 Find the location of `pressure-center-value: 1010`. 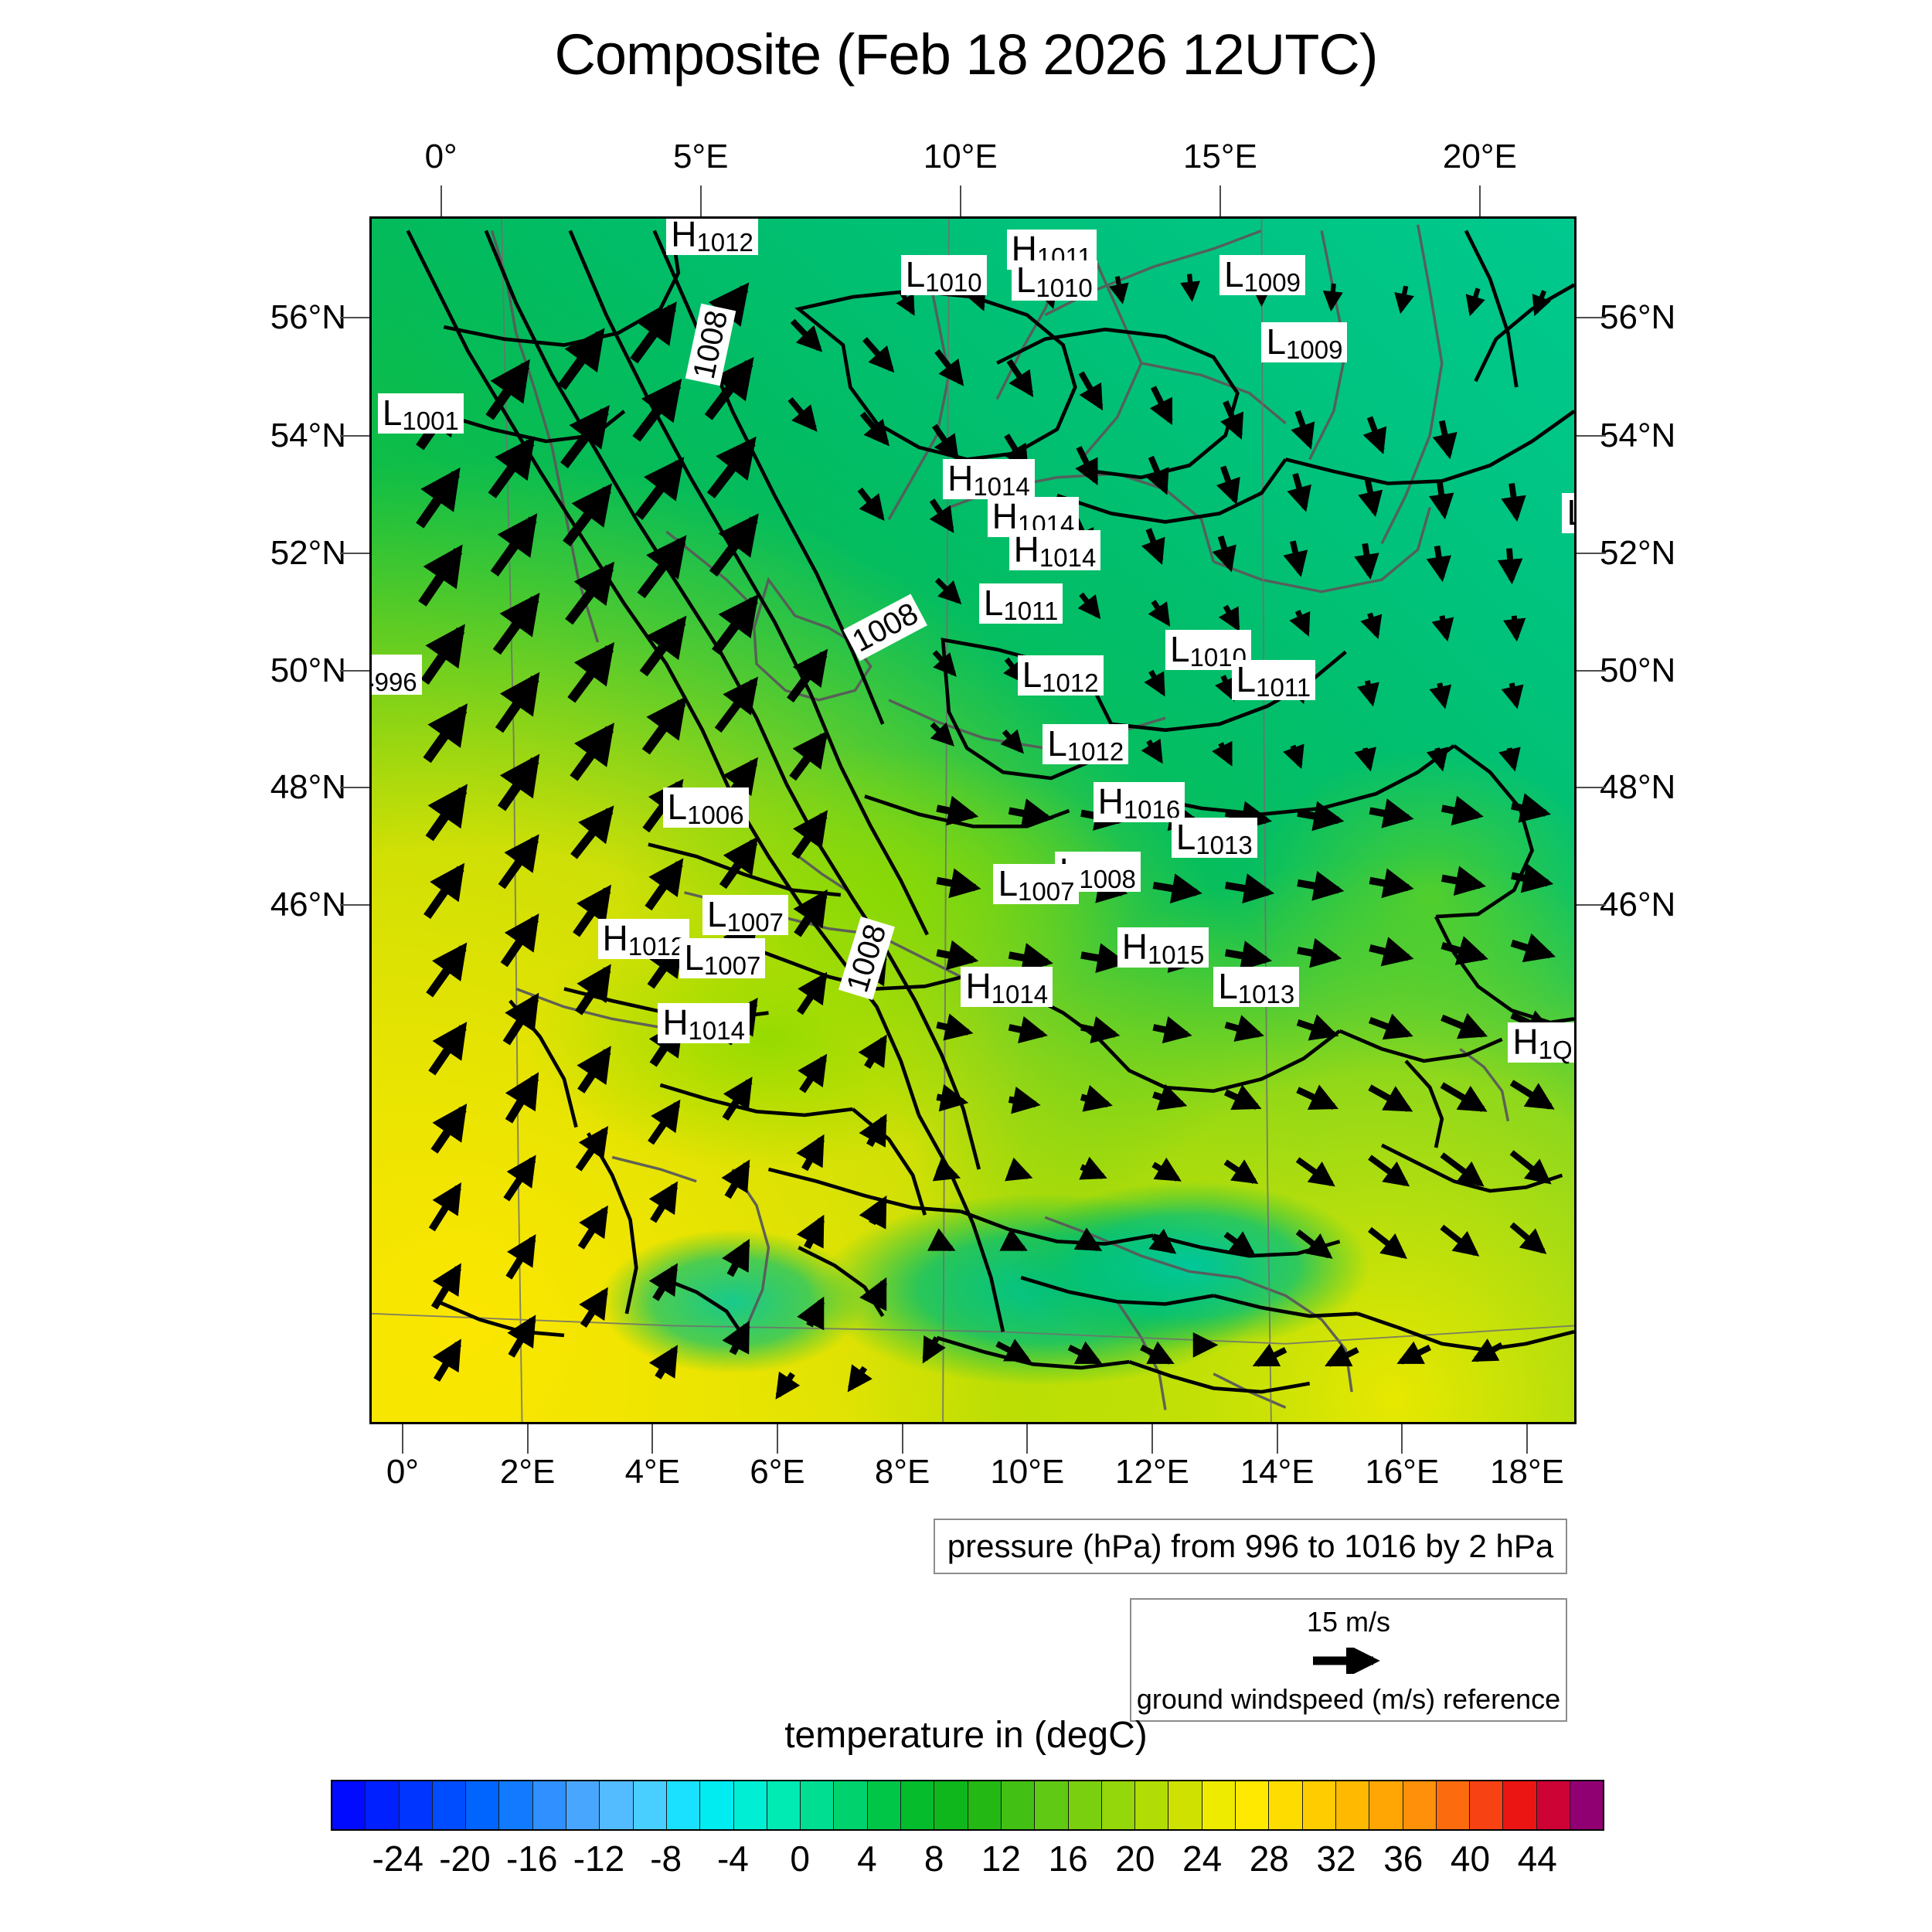

pressure-center-value: 1010 is located at coordinates (1064, 289).